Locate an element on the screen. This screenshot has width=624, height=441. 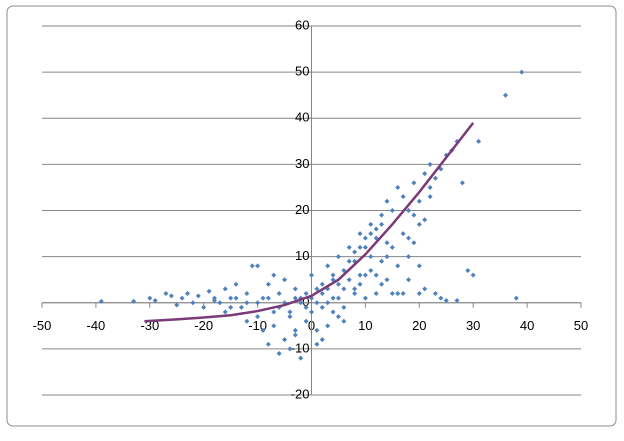
y-tick-label: 30 is located at coordinates (302, 163).